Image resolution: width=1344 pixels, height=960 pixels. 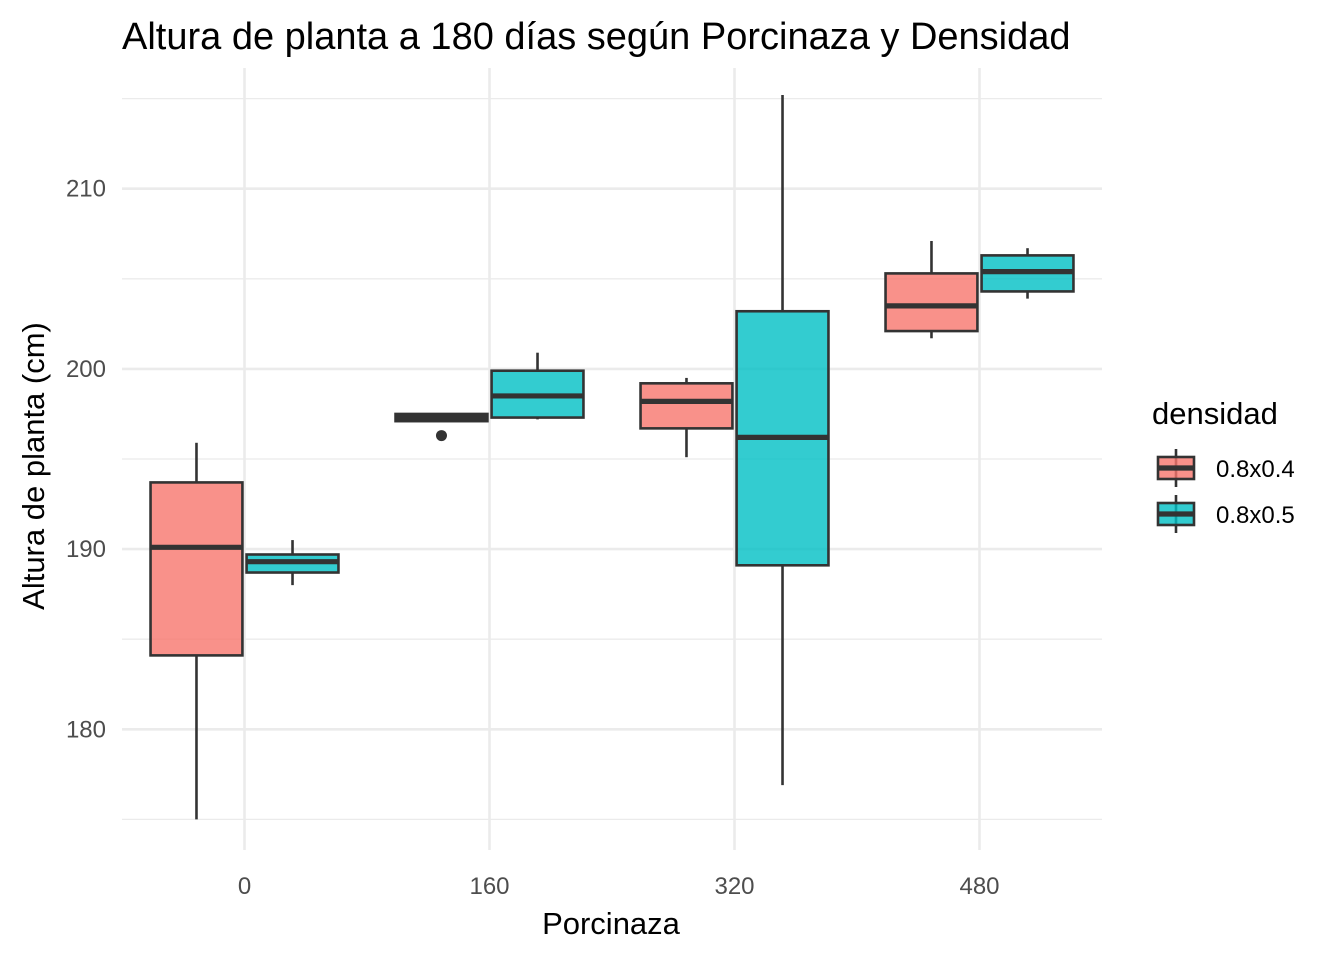 What do you see at coordinates (1255, 515) in the screenshot?
I see `legend-label: 0.8x0.5` at bounding box center [1255, 515].